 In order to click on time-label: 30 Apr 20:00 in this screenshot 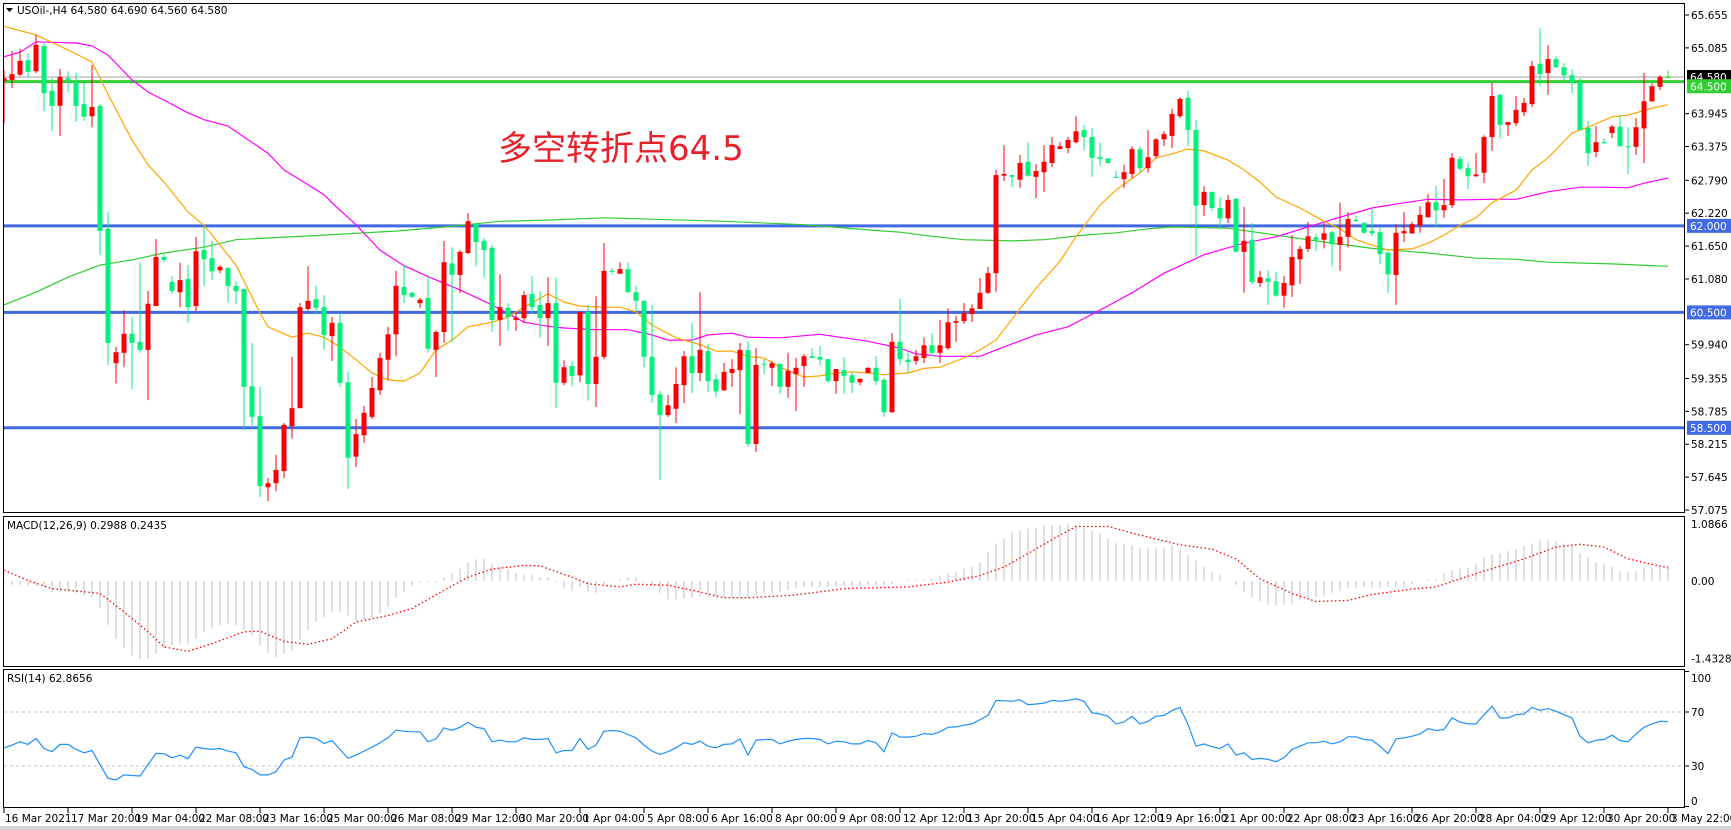, I will do `click(1641, 819)`.